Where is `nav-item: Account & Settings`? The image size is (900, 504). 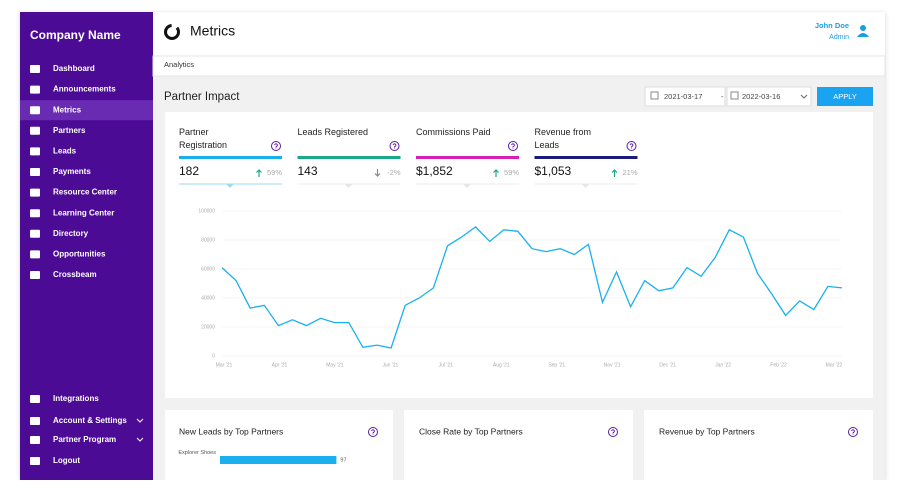 nav-item: Account & Settings is located at coordinates (90, 420).